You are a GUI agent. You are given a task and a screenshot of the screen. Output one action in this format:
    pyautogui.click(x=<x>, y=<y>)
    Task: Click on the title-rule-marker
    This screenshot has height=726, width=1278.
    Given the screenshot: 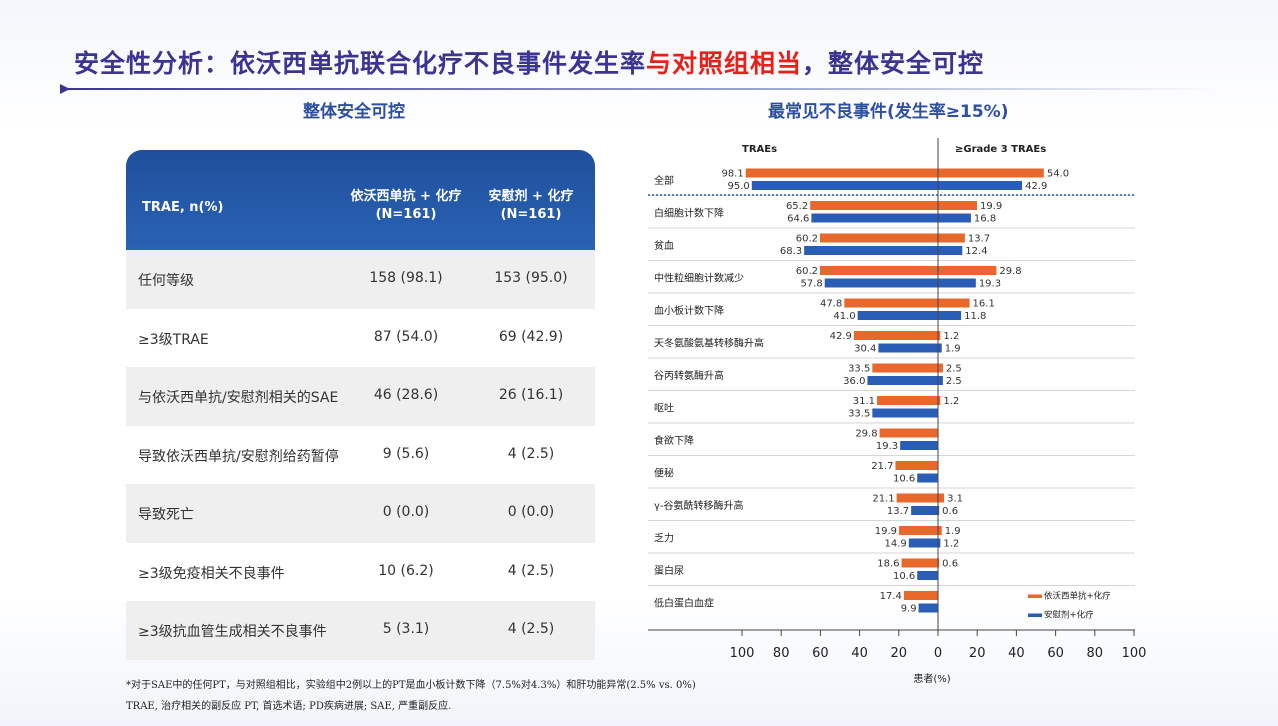 What is the action you would take?
    pyautogui.click(x=65, y=89)
    